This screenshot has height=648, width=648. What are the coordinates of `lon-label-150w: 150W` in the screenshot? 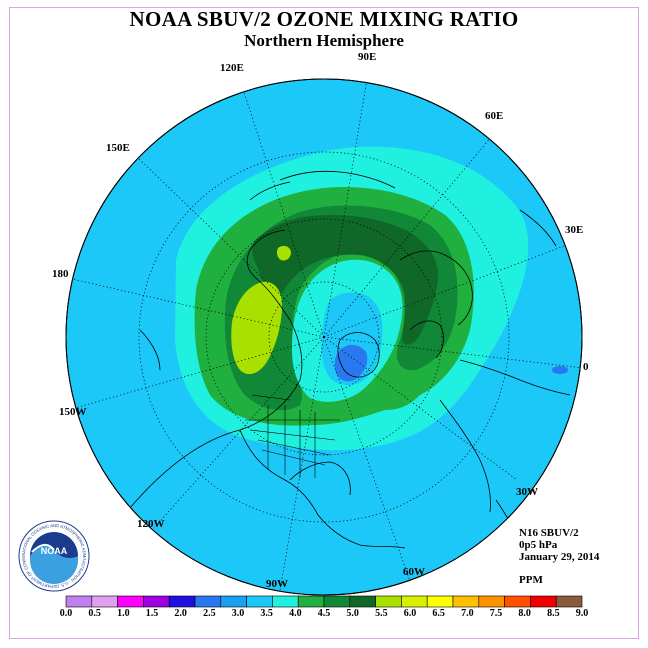 It's located at (73, 412).